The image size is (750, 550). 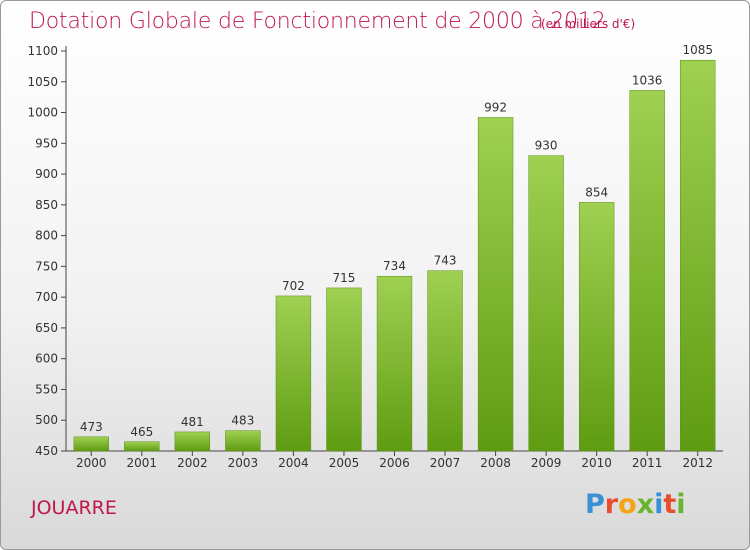 I want to click on y-tick-label: 700, so click(x=46, y=297).